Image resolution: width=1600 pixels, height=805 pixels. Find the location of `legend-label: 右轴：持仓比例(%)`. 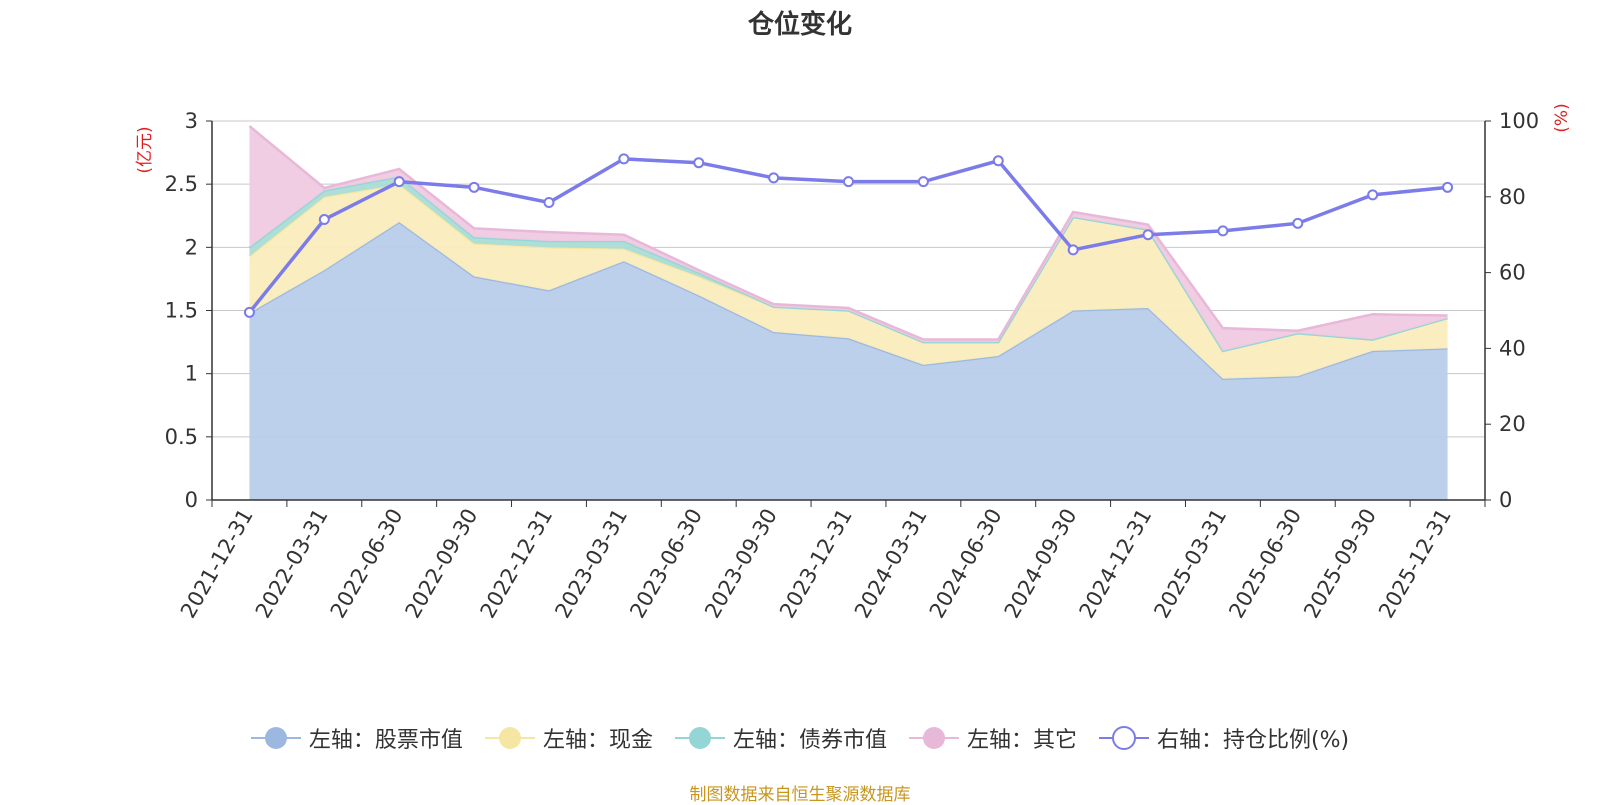

legend-label: 右轴：持仓比例(%) is located at coordinates (1253, 740).